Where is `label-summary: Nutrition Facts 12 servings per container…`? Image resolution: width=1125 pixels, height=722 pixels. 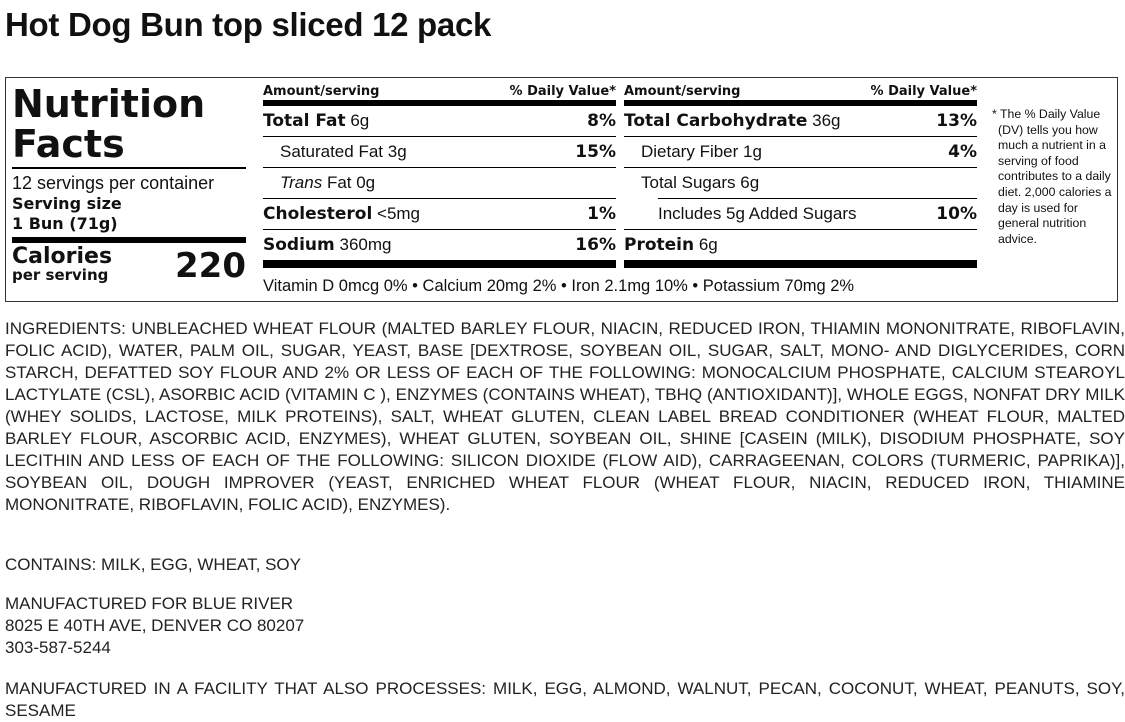 label-summary: Nutrition Facts 12 servings per container… is located at coordinates (129, 183).